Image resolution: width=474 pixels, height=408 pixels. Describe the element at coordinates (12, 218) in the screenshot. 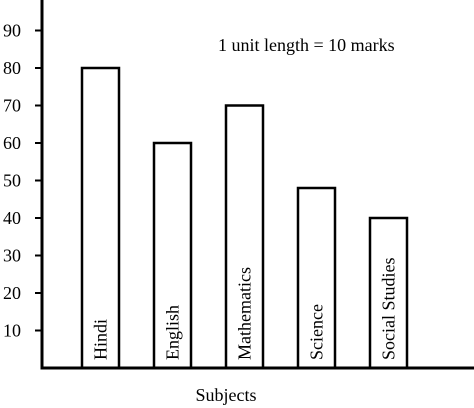

I see `y-tick-label-40: 40` at that location.